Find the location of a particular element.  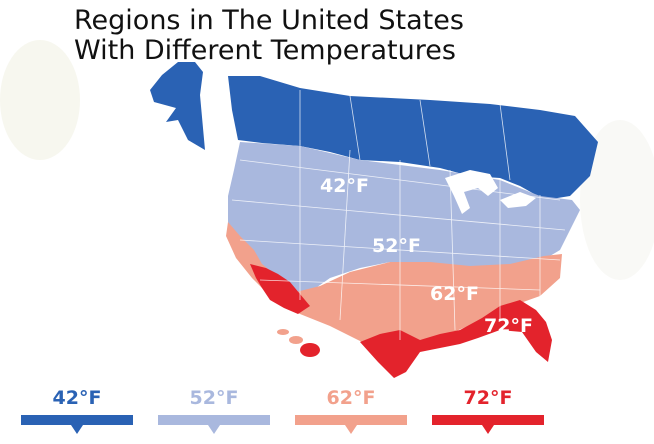

legend-label-52: 52°F is located at coordinates (214, 398).